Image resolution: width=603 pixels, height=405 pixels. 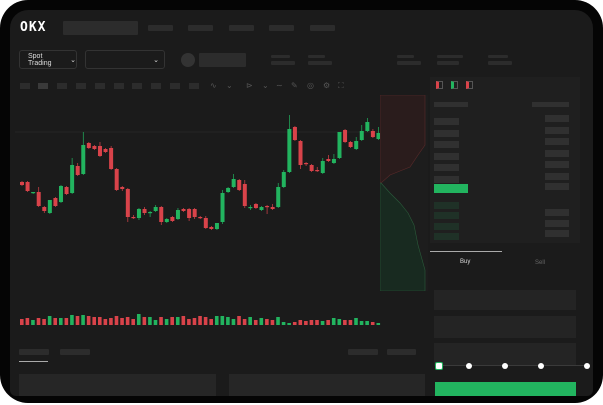 What do you see at coordinates (75, 352) in the screenshot?
I see `tab-order-history` at bounding box center [75, 352].